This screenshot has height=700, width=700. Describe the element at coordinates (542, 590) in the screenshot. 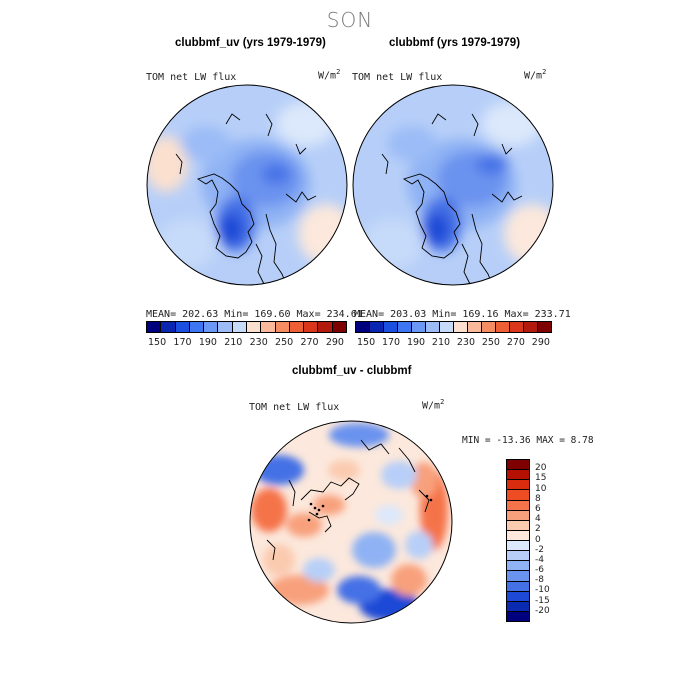

I see `colorbar-tick-label: -10` at that location.